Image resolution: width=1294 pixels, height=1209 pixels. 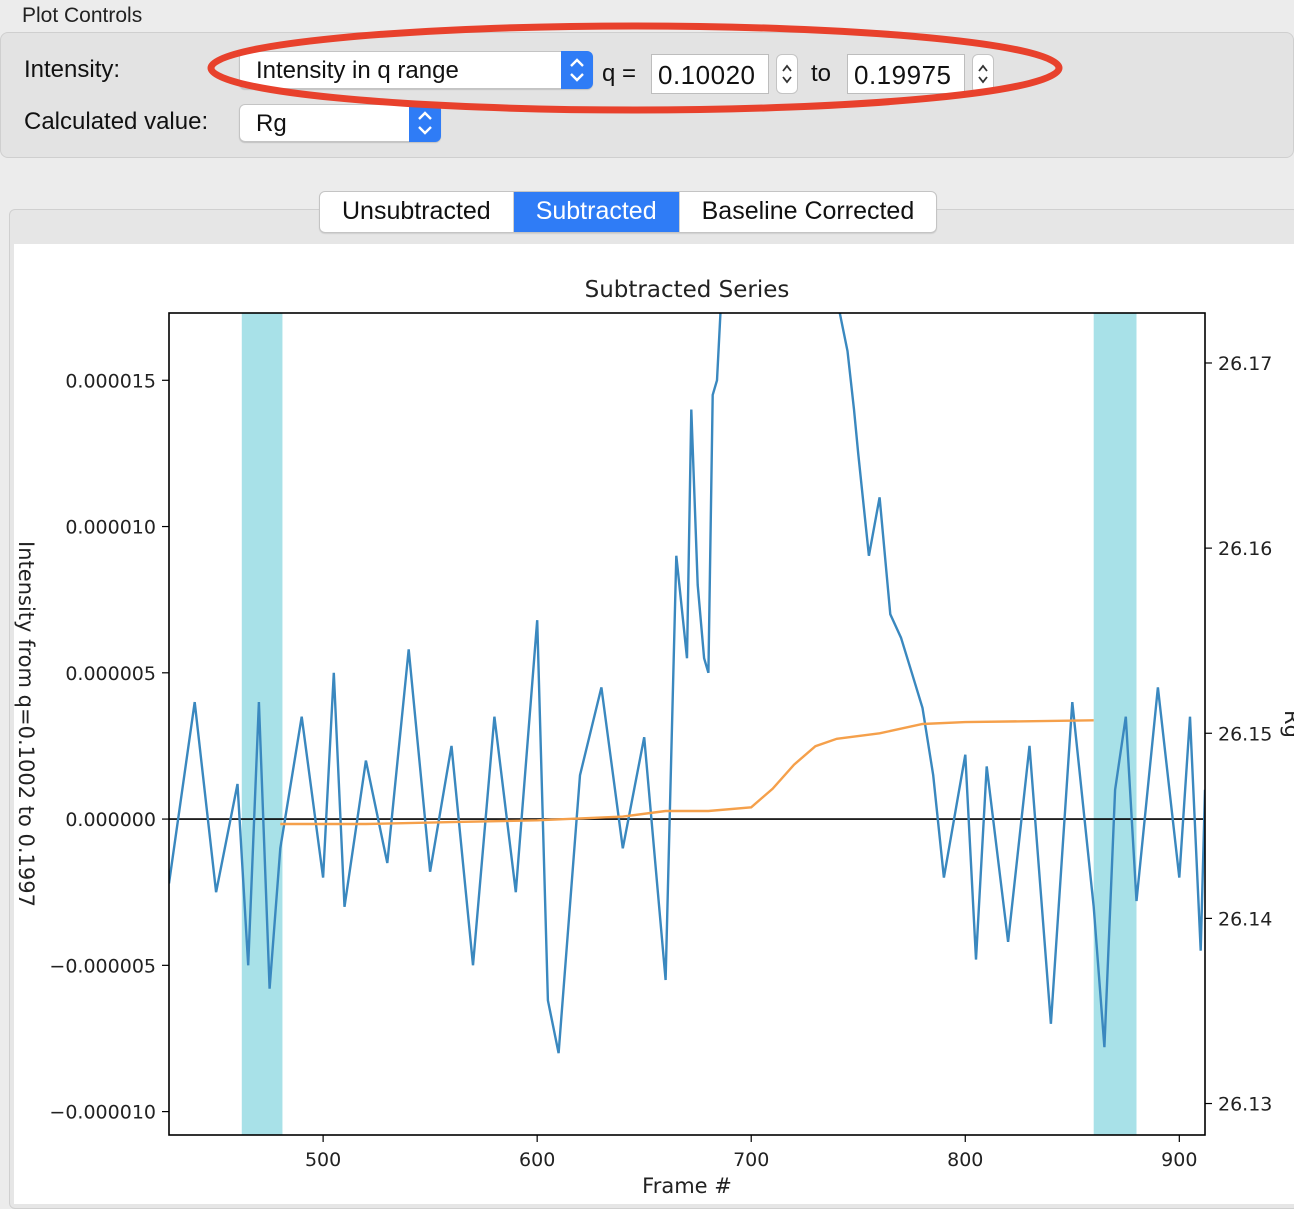 What do you see at coordinates (751, 1160) in the screenshot?
I see `x-tick-label: 700` at bounding box center [751, 1160].